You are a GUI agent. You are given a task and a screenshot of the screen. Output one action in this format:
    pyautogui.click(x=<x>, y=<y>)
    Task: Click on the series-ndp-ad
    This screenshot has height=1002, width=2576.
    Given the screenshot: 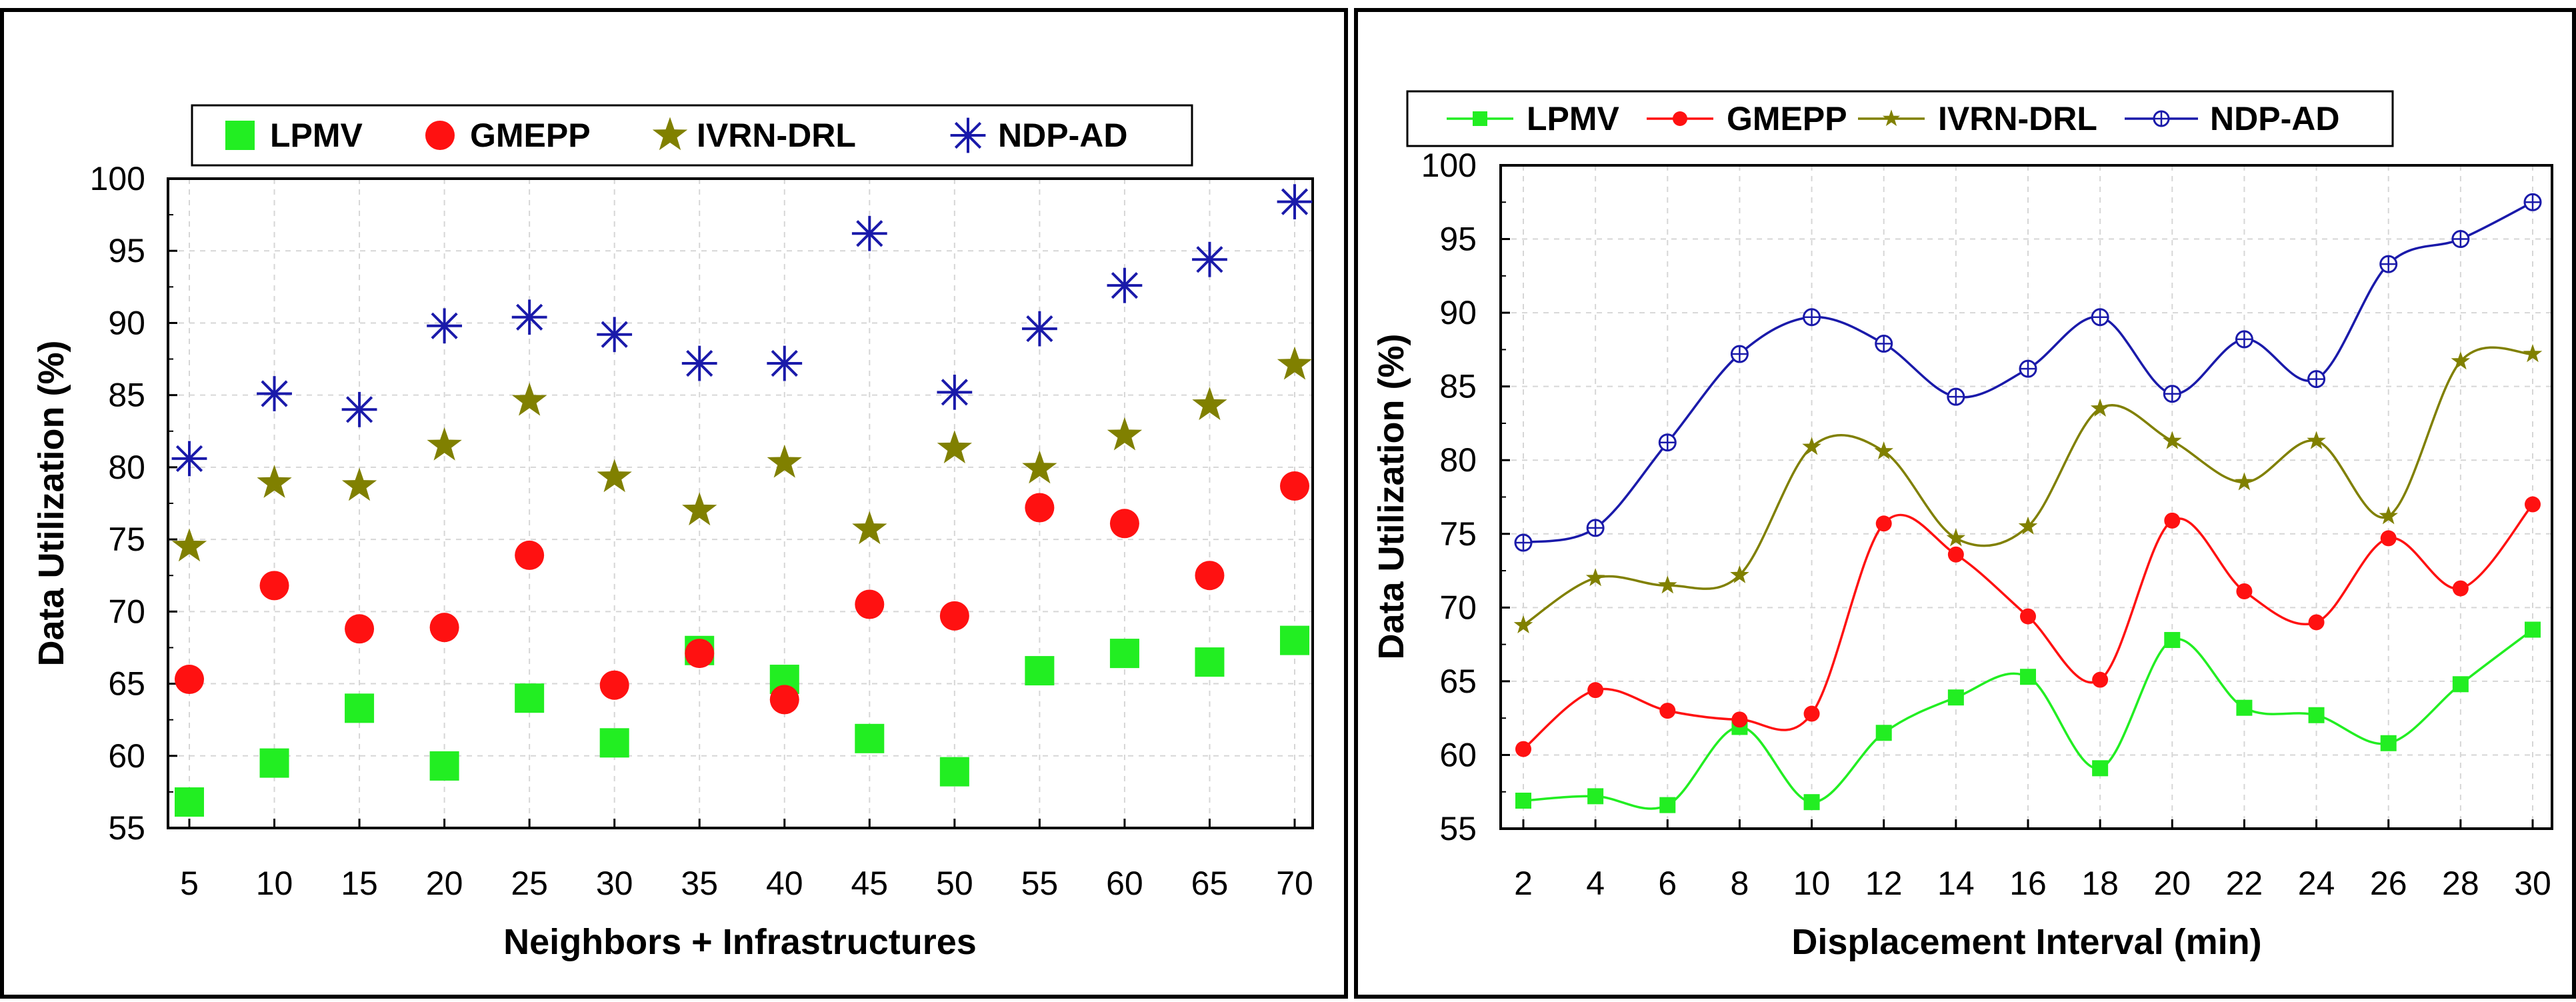 What is the action you would take?
    pyautogui.click(x=2028, y=372)
    